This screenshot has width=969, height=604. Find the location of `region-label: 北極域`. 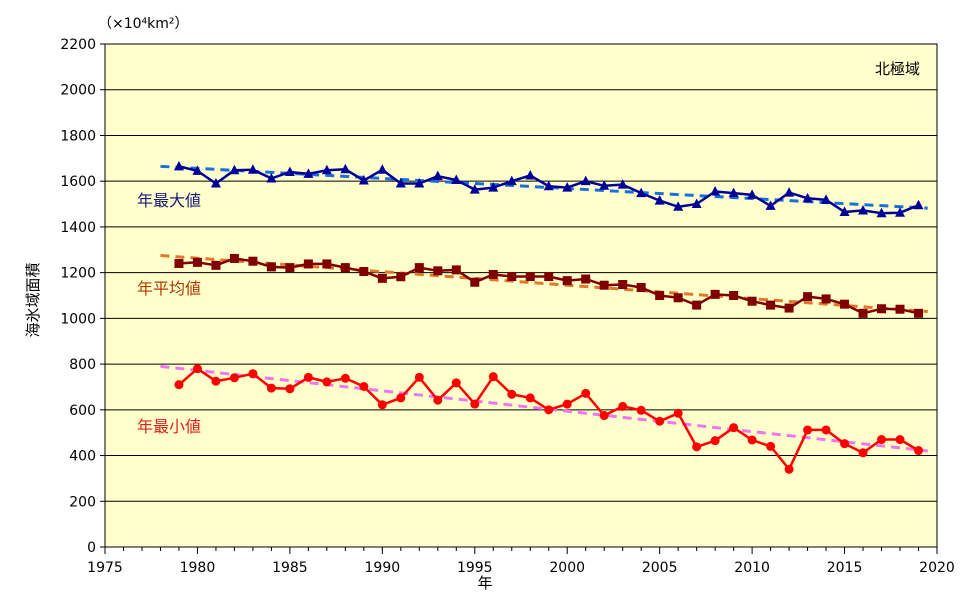

region-label: 北極域 is located at coordinates (897, 69).